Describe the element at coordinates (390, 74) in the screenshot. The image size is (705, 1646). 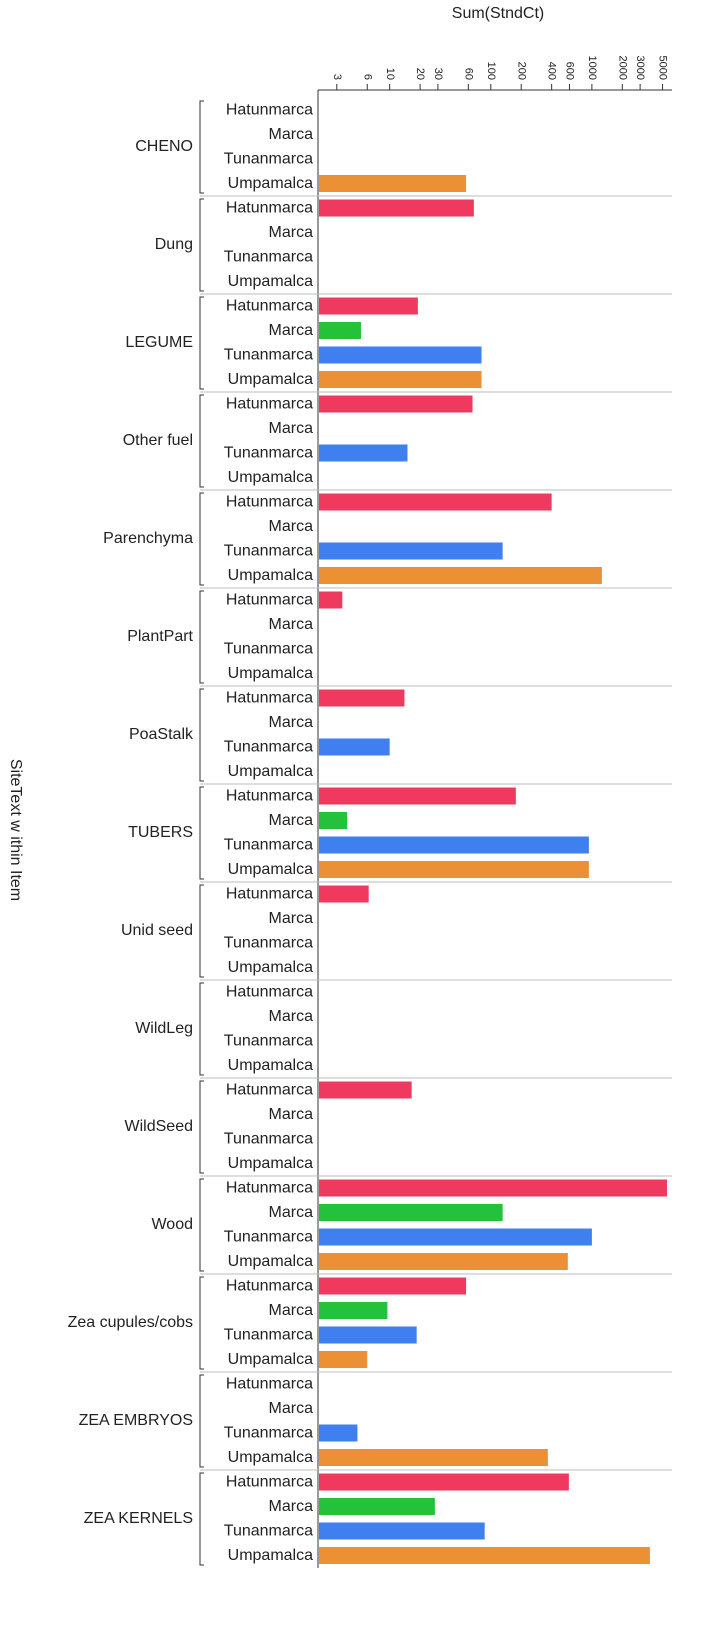
I see `x-tick-label: 10` at that location.